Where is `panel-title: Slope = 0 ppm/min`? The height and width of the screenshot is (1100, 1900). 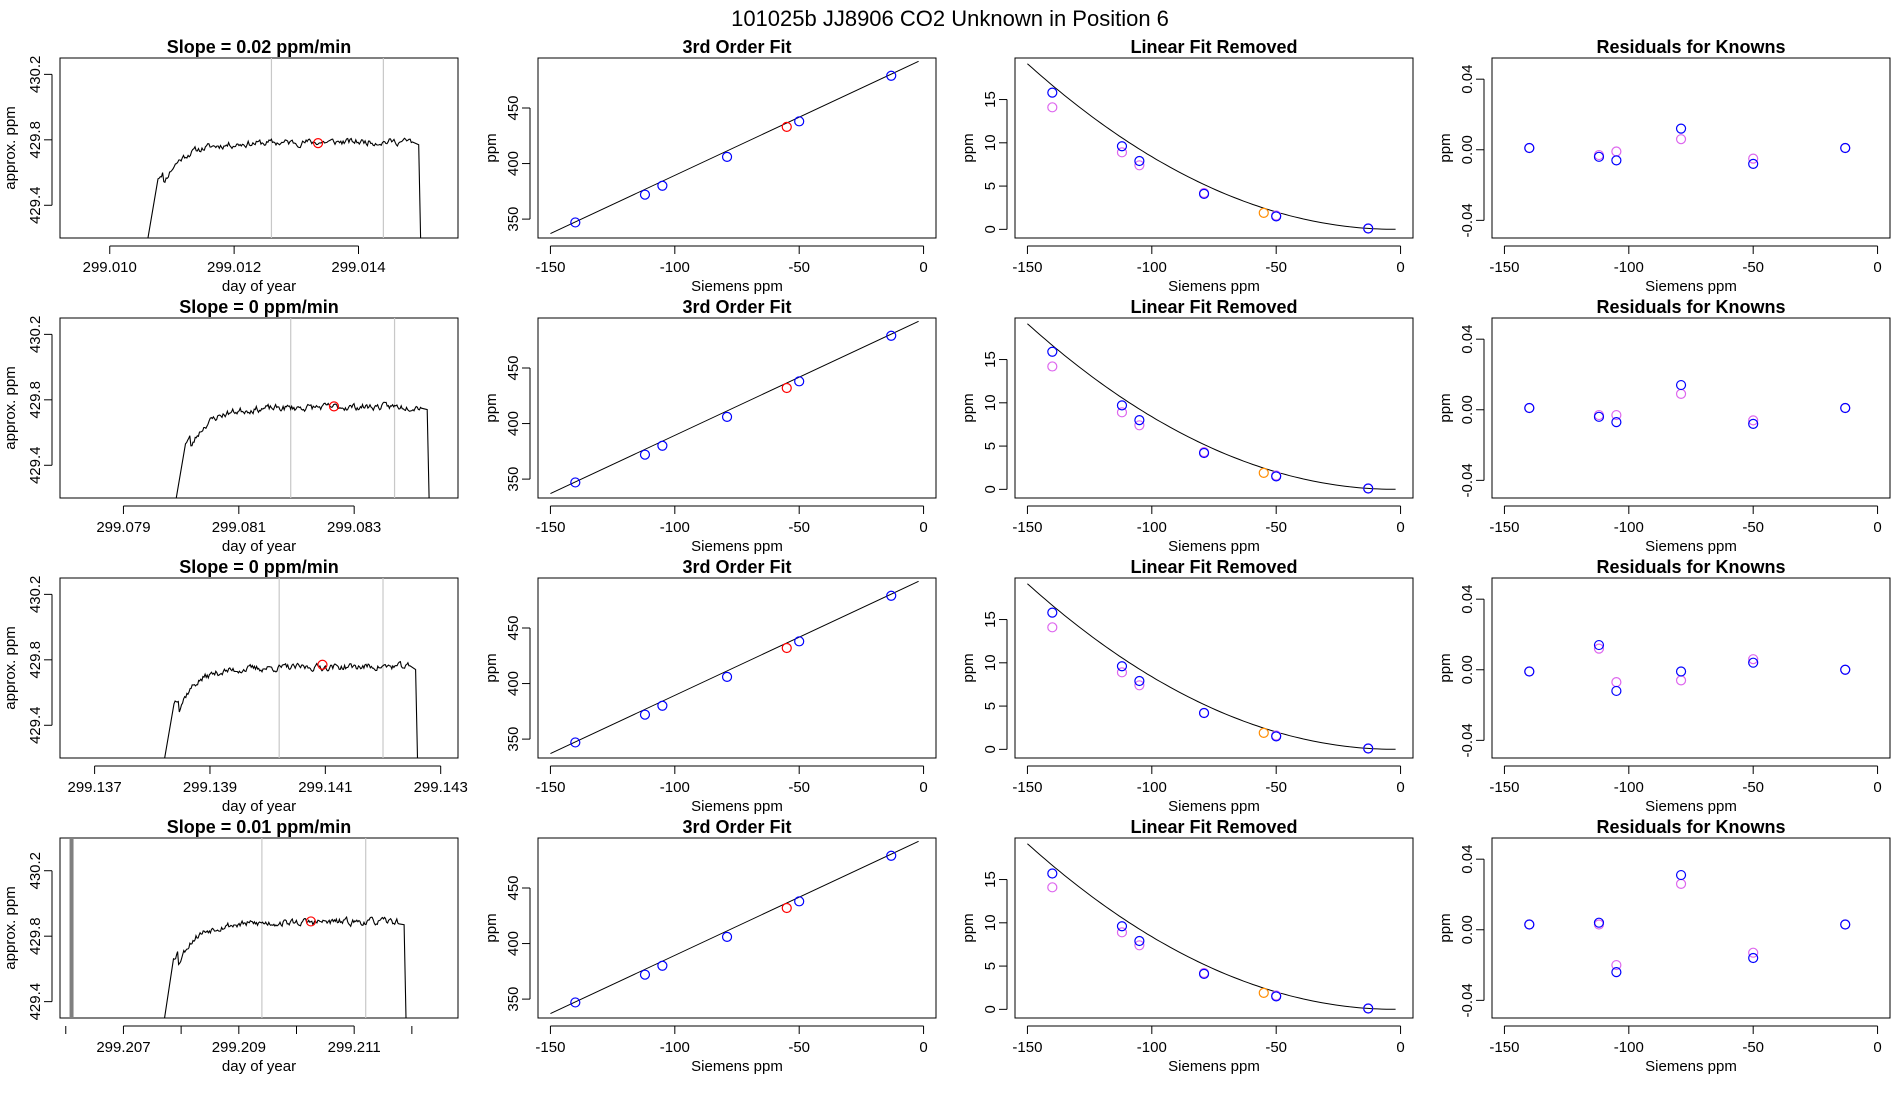
panel-title: Slope = 0 ppm/min is located at coordinates (259, 567).